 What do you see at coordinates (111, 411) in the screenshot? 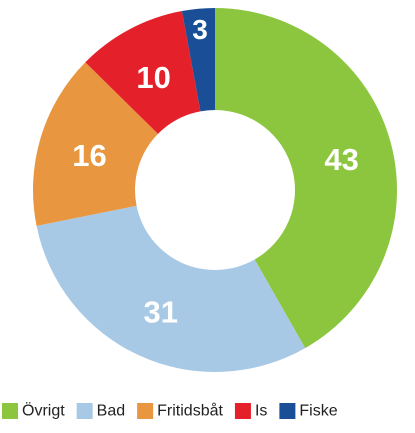
I see `legend-label: Bad` at bounding box center [111, 411].